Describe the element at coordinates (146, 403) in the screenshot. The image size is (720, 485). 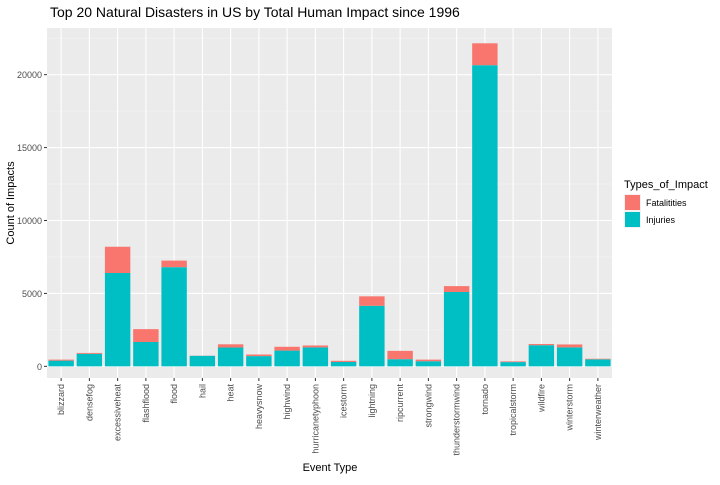
I see `x-tick-label: flashflood` at that location.